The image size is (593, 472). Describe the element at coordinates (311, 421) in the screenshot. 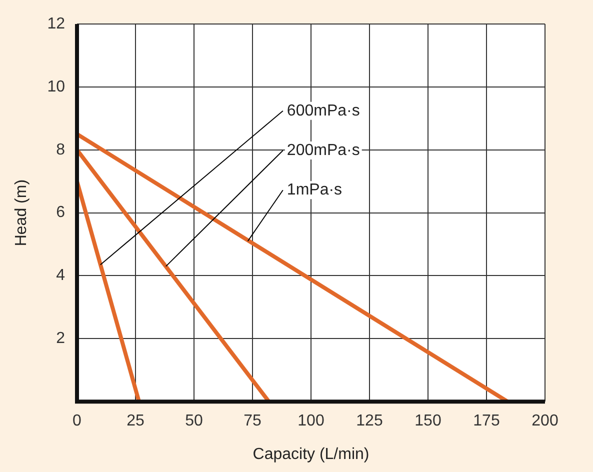

I see `x-tick-label: 100` at that location.